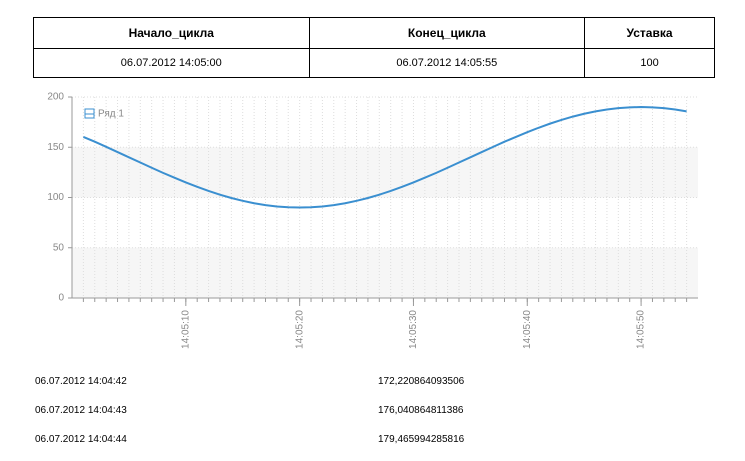 The image size is (745, 461). Describe the element at coordinates (299, 329) in the screenshot. I see `x-tick-label: 14:05:20` at that location.